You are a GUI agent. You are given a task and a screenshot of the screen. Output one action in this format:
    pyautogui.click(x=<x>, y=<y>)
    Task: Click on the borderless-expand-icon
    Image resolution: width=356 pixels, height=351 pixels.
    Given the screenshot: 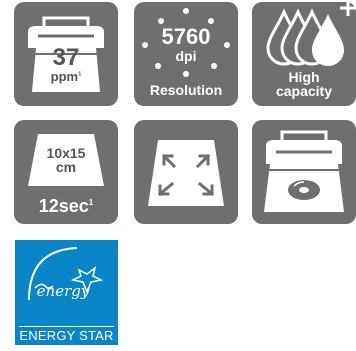 What is the action you would take?
    pyautogui.click(x=186, y=173)
    